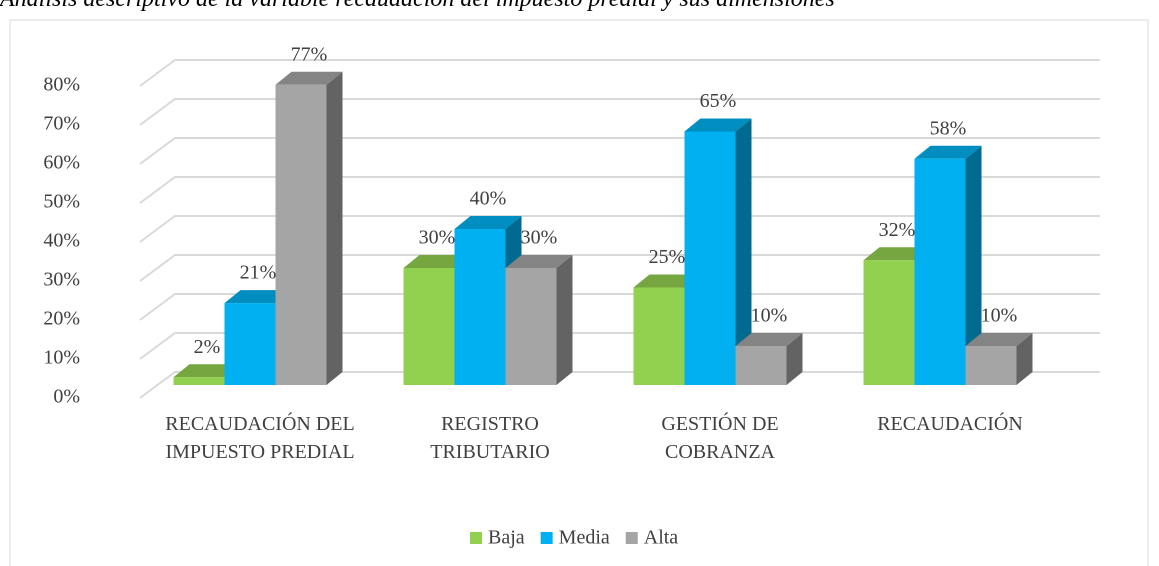  What do you see at coordinates (584, 538) in the screenshot?
I see `legend-label: Media` at bounding box center [584, 538].